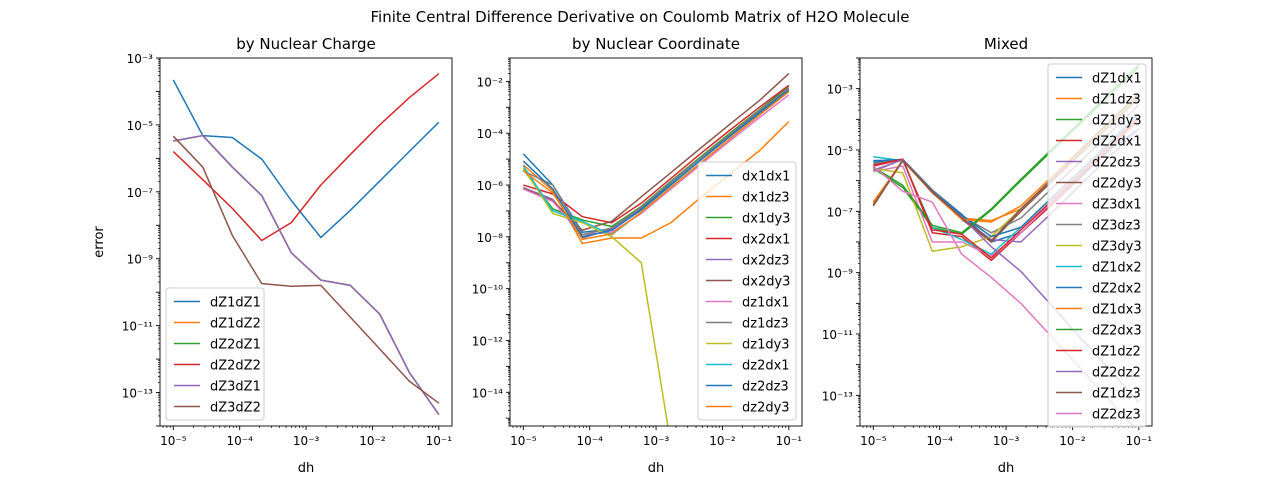  I want to click on legend-label: dZ1dZ2, so click(235, 324).